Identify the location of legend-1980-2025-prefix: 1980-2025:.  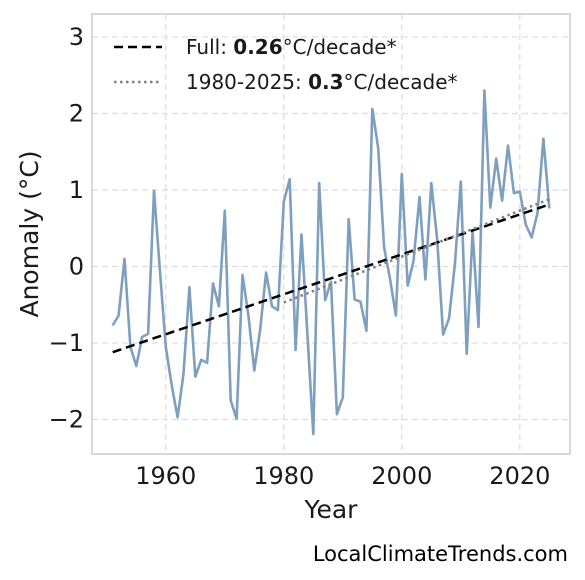
(247, 82).